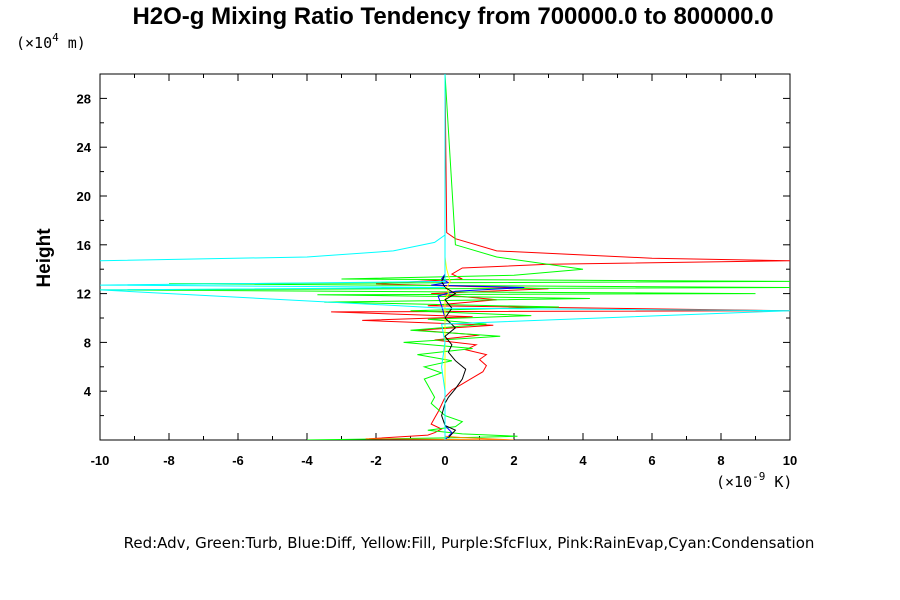 The height and width of the screenshot is (600, 900). What do you see at coordinates (444, 460) in the screenshot?
I see `x-tick-label: 0` at bounding box center [444, 460].